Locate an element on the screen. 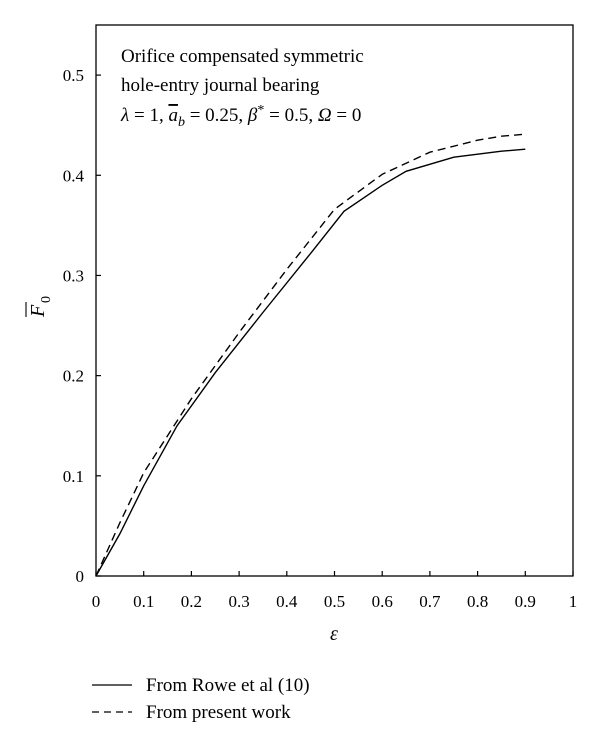 This screenshot has width=600, height=747. param-equals: = 1, is located at coordinates (148, 115).